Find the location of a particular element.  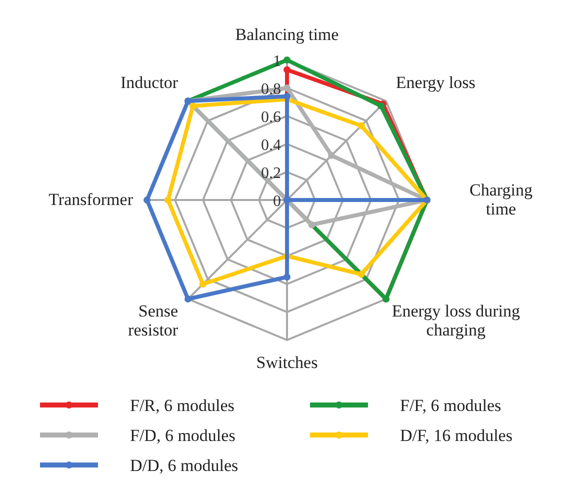

y-tick-label: 0.4 is located at coordinates (271, 145).